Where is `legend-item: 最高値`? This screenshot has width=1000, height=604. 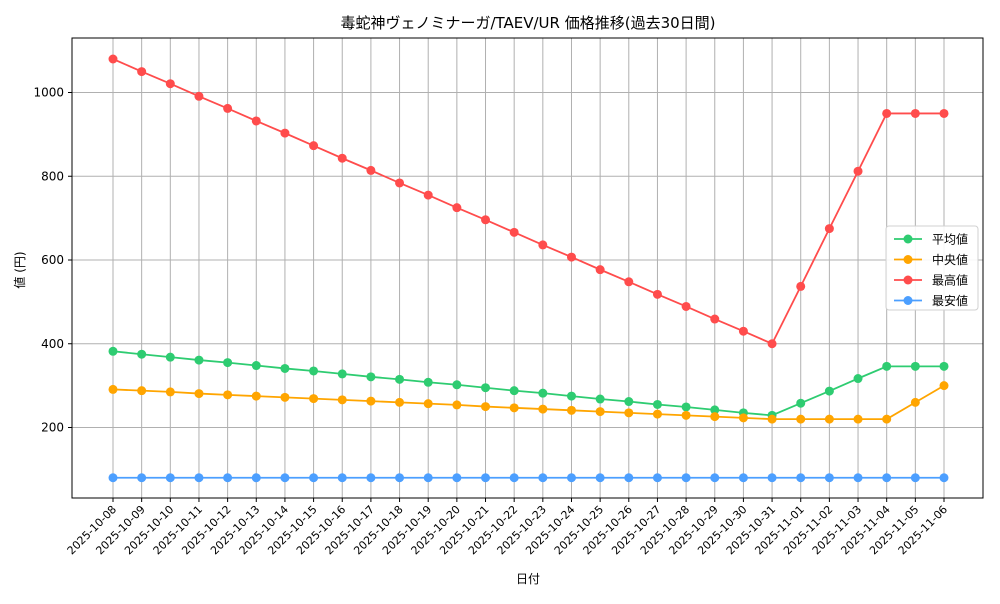 legend-item: 最高値 is located at coordinates (931, 280).